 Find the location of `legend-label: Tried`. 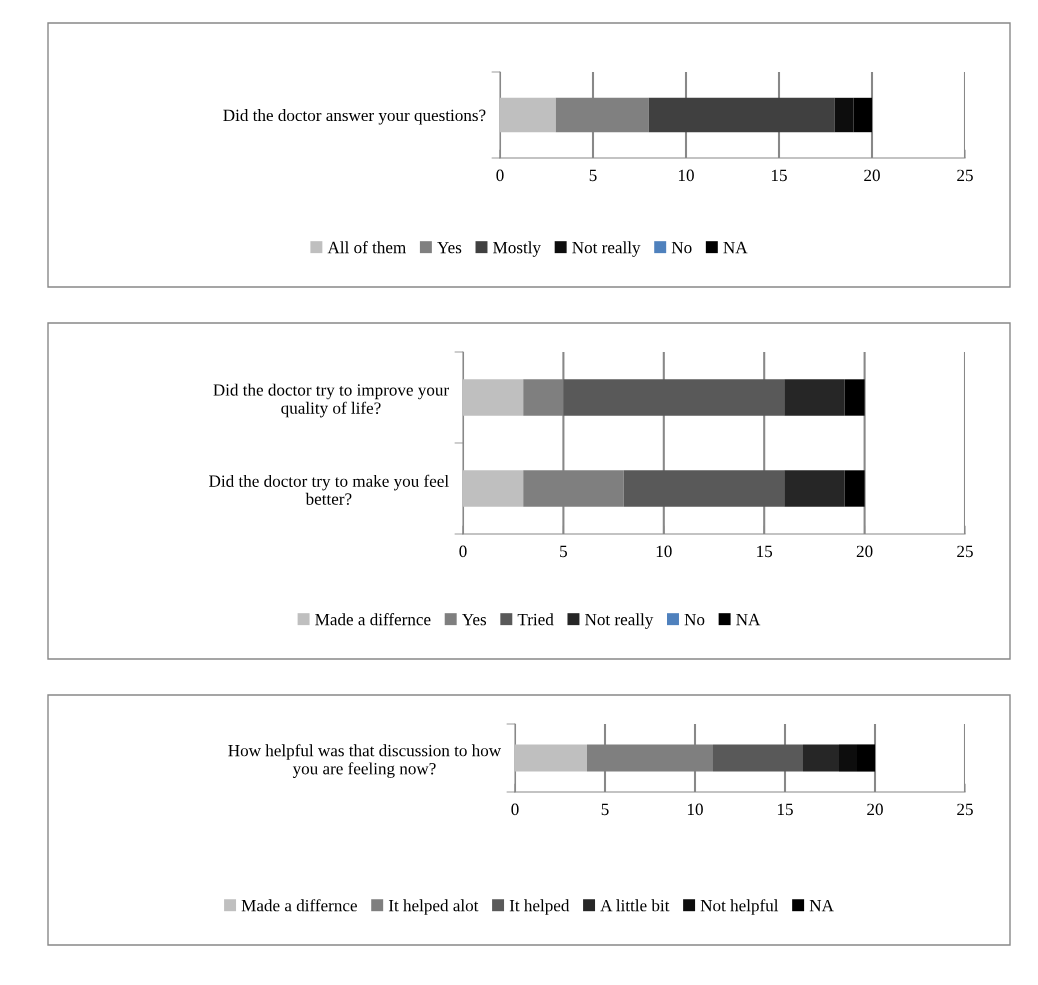

legend-label: Tried is located at coordinates (535, 619).